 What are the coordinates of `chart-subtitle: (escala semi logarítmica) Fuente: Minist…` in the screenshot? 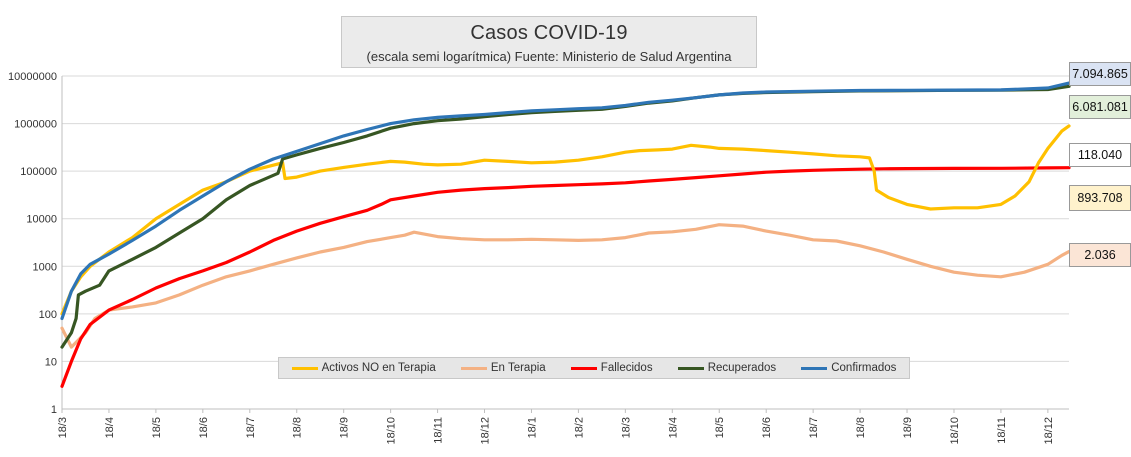 It's located at (549, 56).